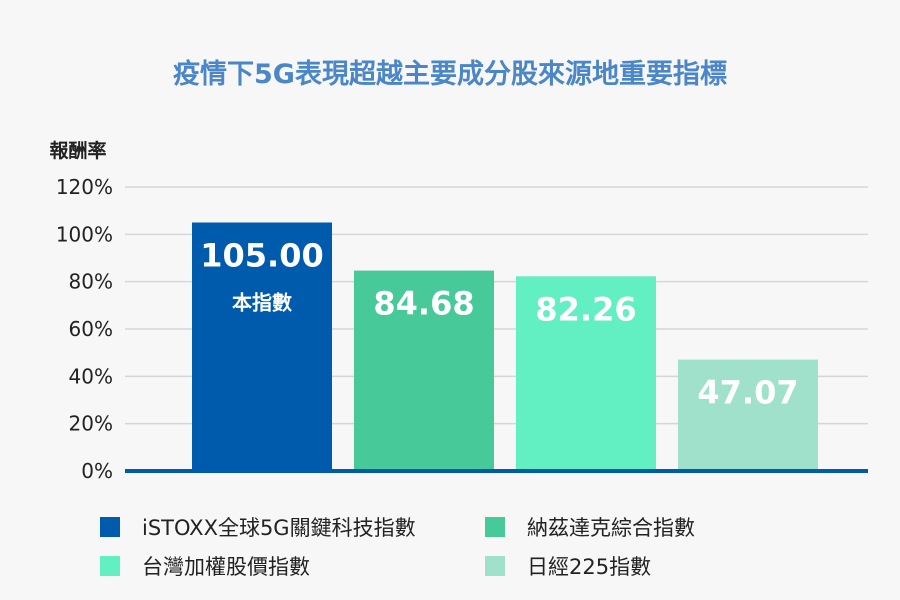  I want to click on bar-value-label: 47.07, so click(747, 393).